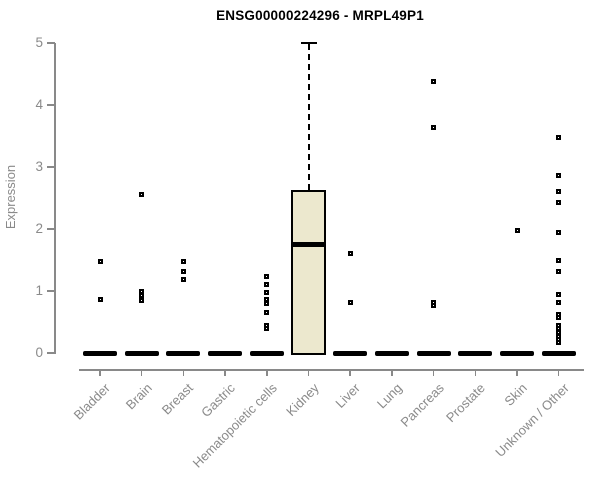 The width and height of the screenshot is (600, 500). Describe the element at coordinates (308, 244) in the screenshot. I see `box-median-line` at that location.